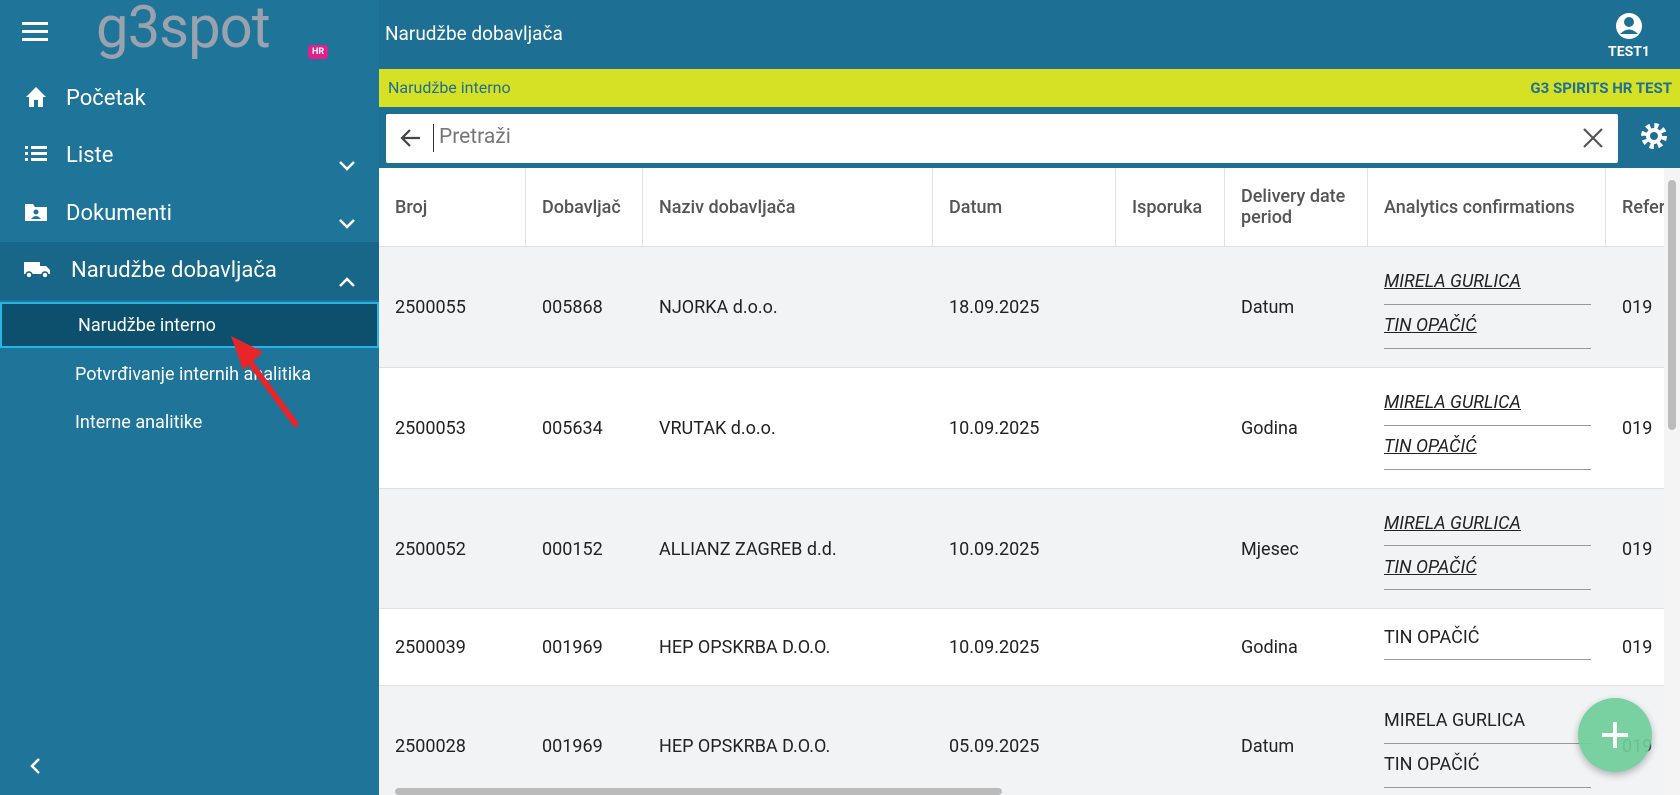 This screenshot has width=1680, height=795. Describe the element at coordinates (430, 428) in the screenshot. I see `table-cell: 2500053` at that location.